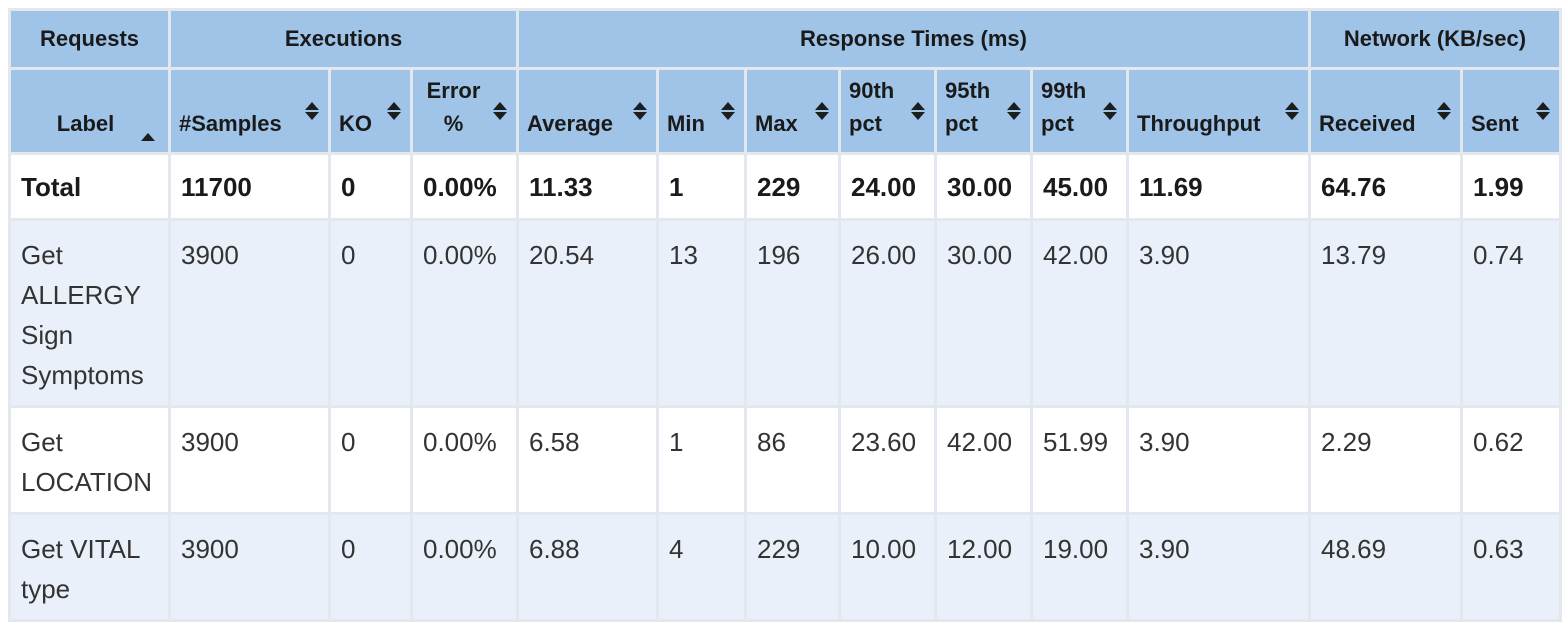  Describe the element at coordinates (887, 460) in the screenshot. I see `table-cell: 23.60` at that location.